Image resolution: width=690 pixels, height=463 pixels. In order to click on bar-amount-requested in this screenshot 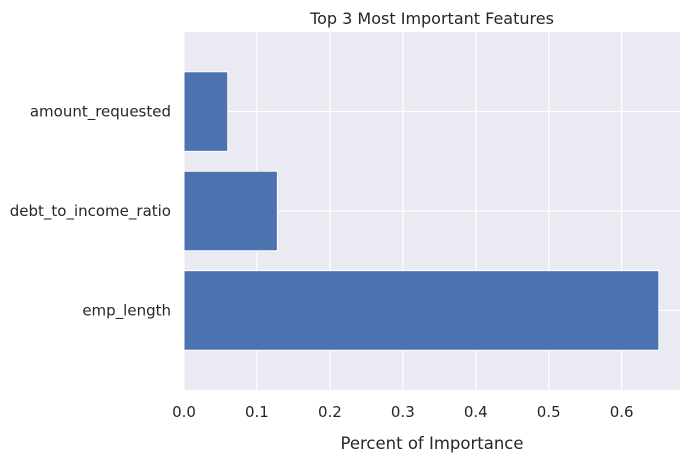, I will do `click(206, 111)`.